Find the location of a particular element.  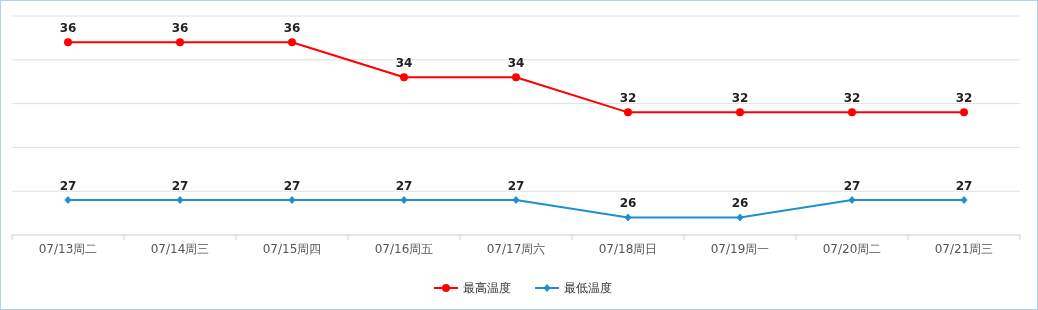

x-tick-label: 07/13周二 is located at coordinates (68, 249).